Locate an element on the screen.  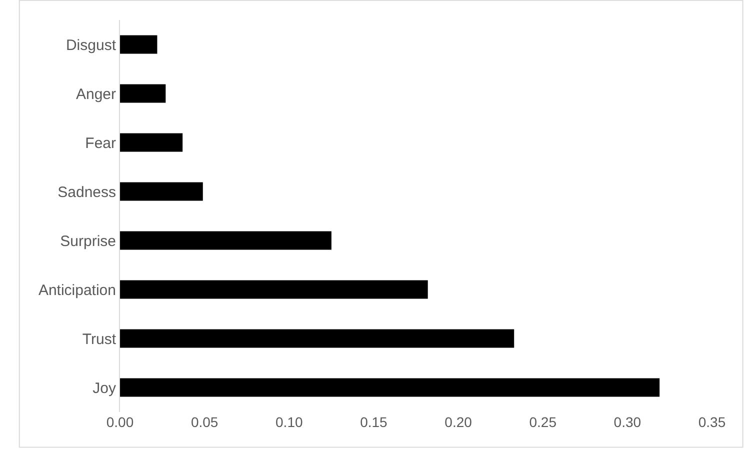
x-tick-label: 0.35 is located at coordinates (712, 422).